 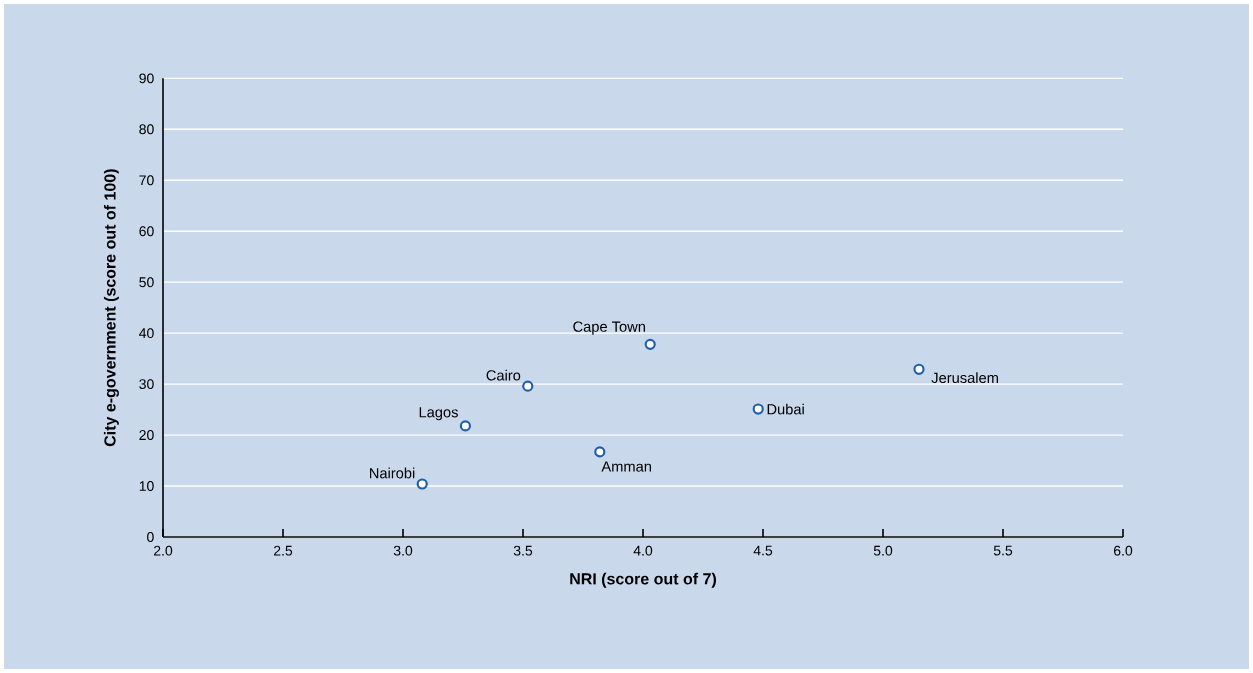 I want to click on annotation: Nairobi, so click(x=392, y=473).